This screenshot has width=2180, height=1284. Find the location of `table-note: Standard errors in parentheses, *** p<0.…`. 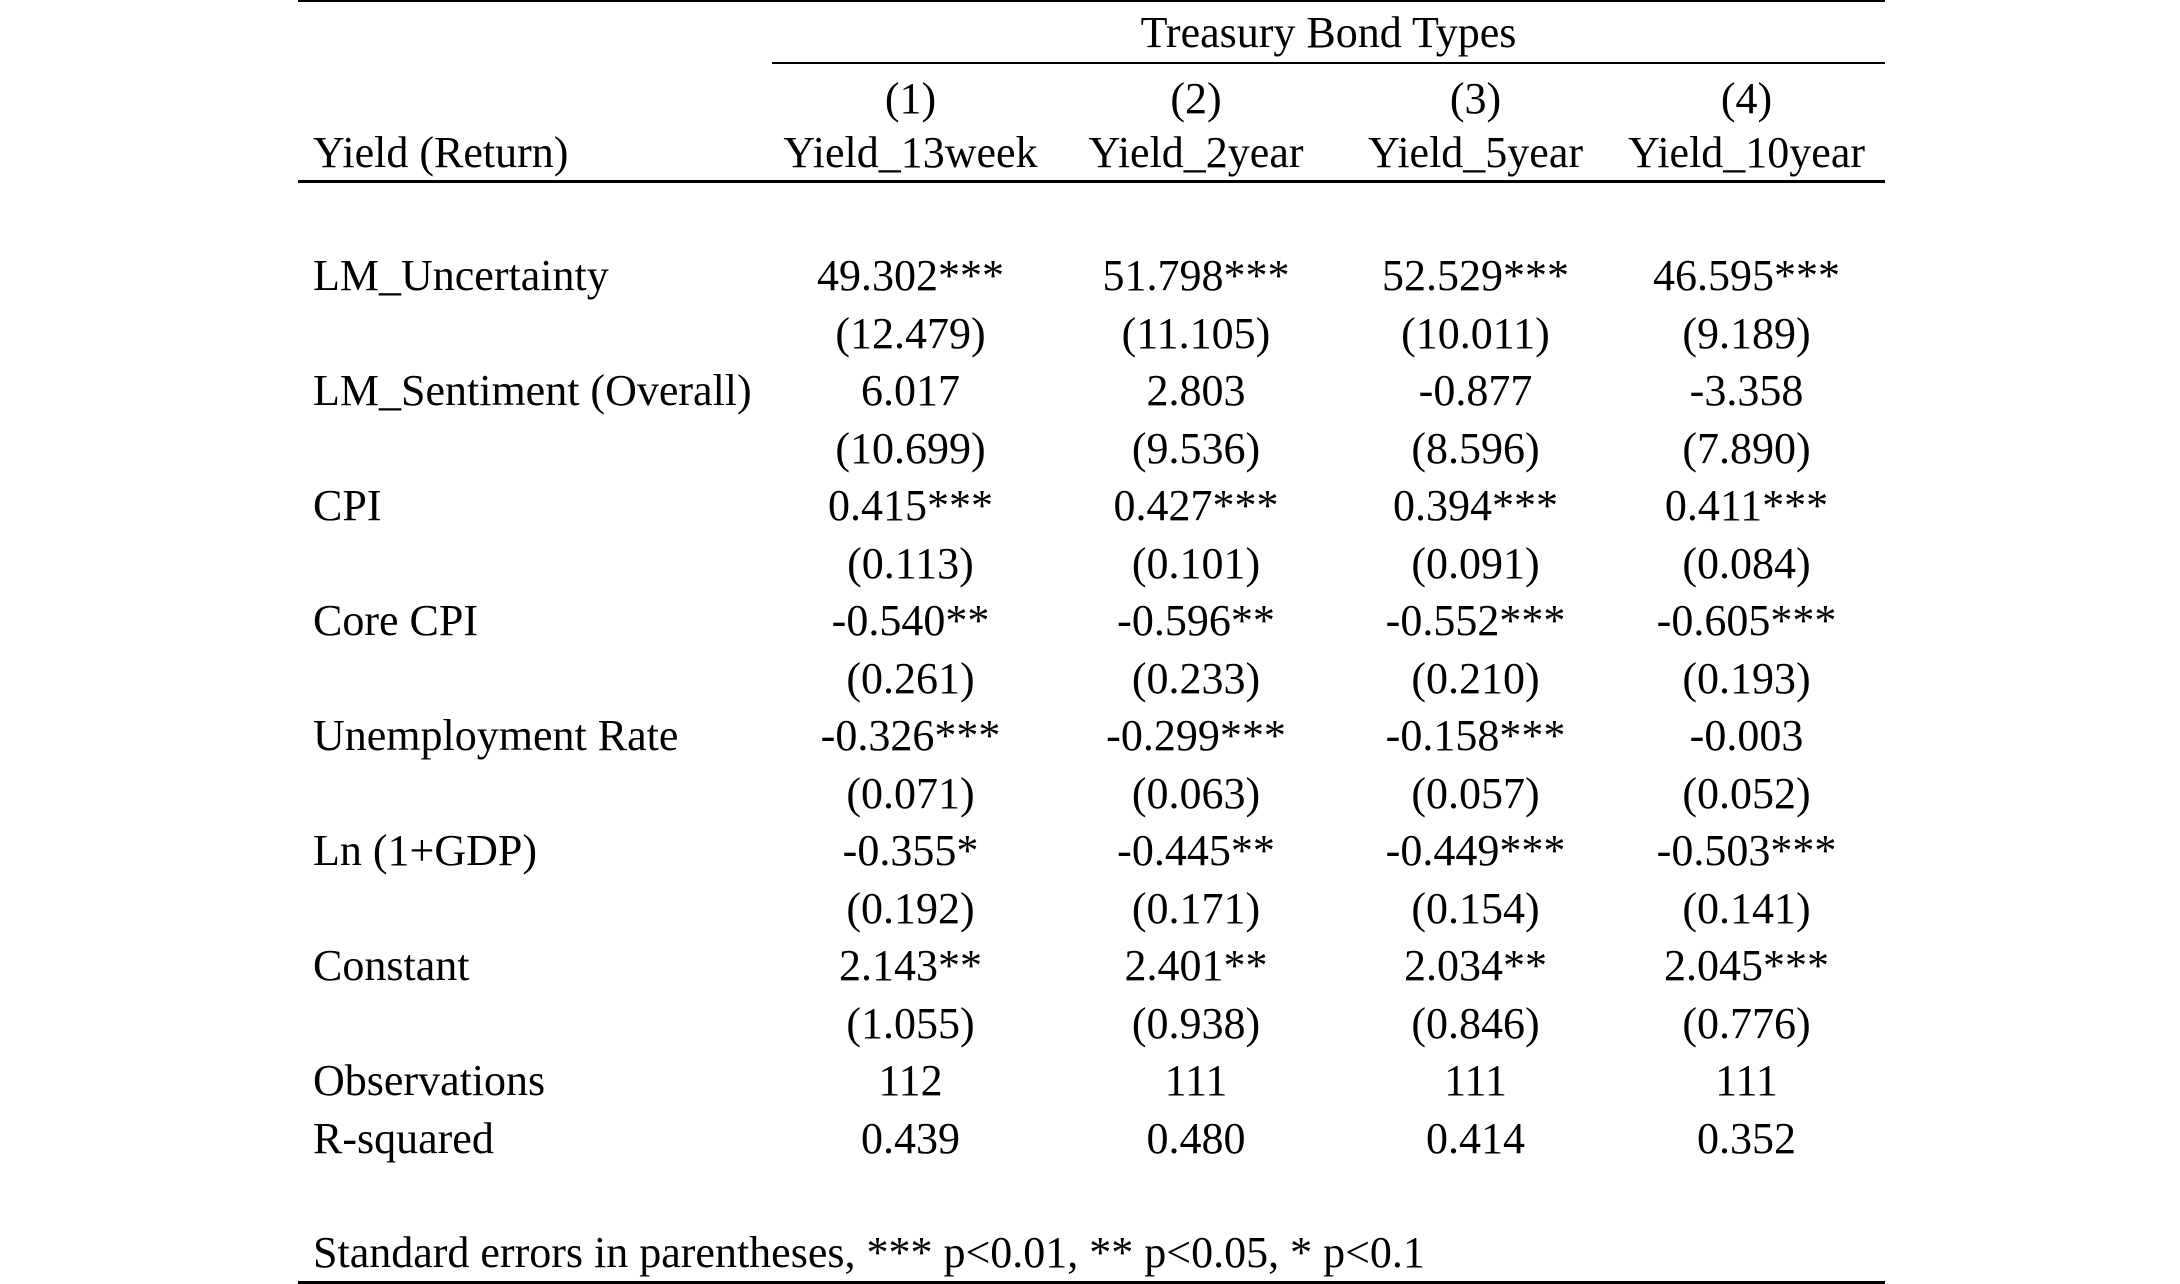

table-note: Standard errors in parentheses, *** p<0.… is located at coordinates (1092, 1253).